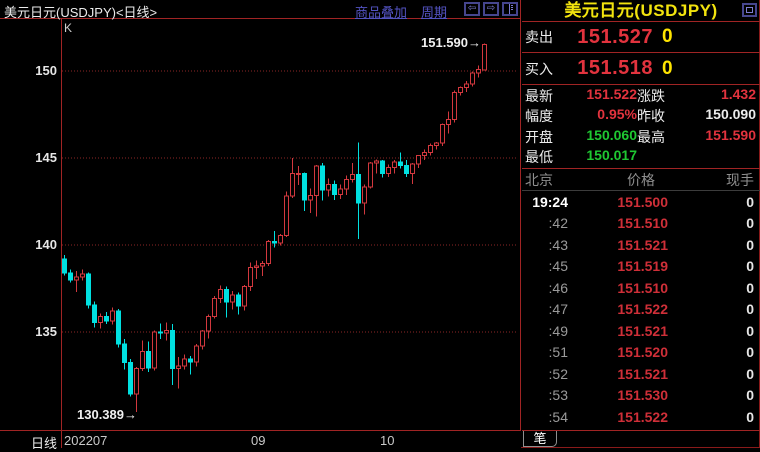 The height and width of the screenshot is (452, 760). I want to click on tape-price: 151.510, so click(642, 223).